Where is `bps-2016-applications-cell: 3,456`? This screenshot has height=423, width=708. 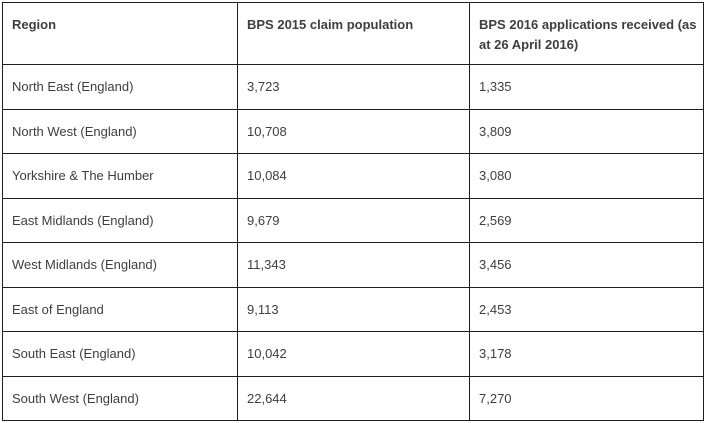 bps-2016-applications-cell: 3,456 is located at coordinates (586, 265).